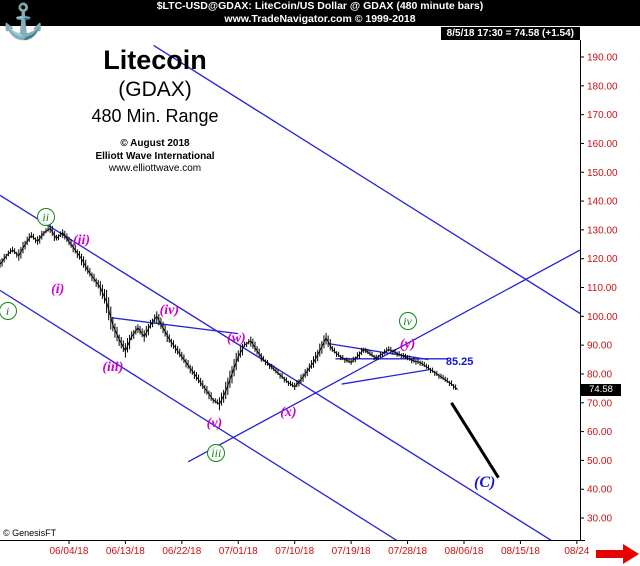  Describe the element at coordinates (602, 144) in the screenshot. I see `svg-text: 160.00` at that location.